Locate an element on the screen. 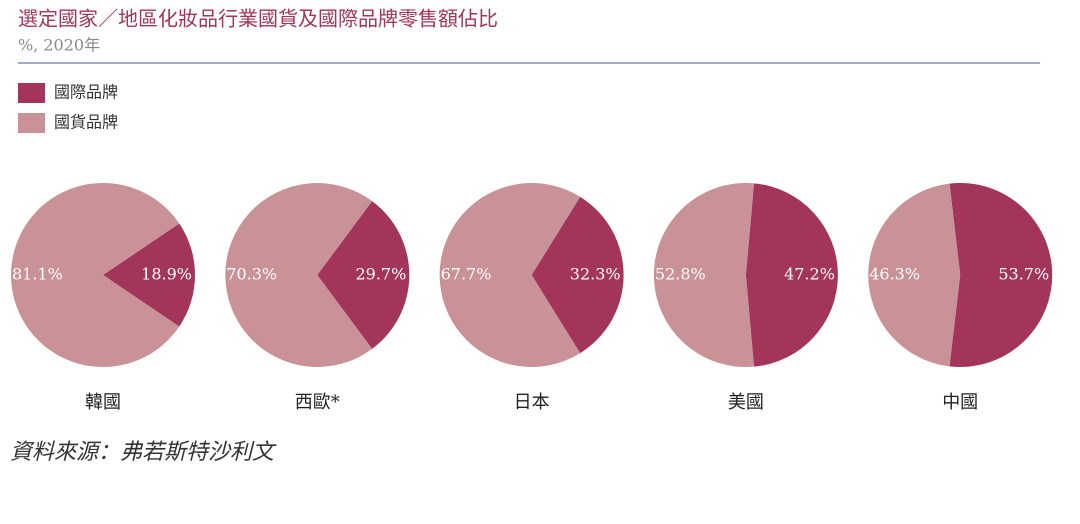 The height and width of the screenshot is (524, 1080). value-label: 29.7% is located at coordinates (380, 274).